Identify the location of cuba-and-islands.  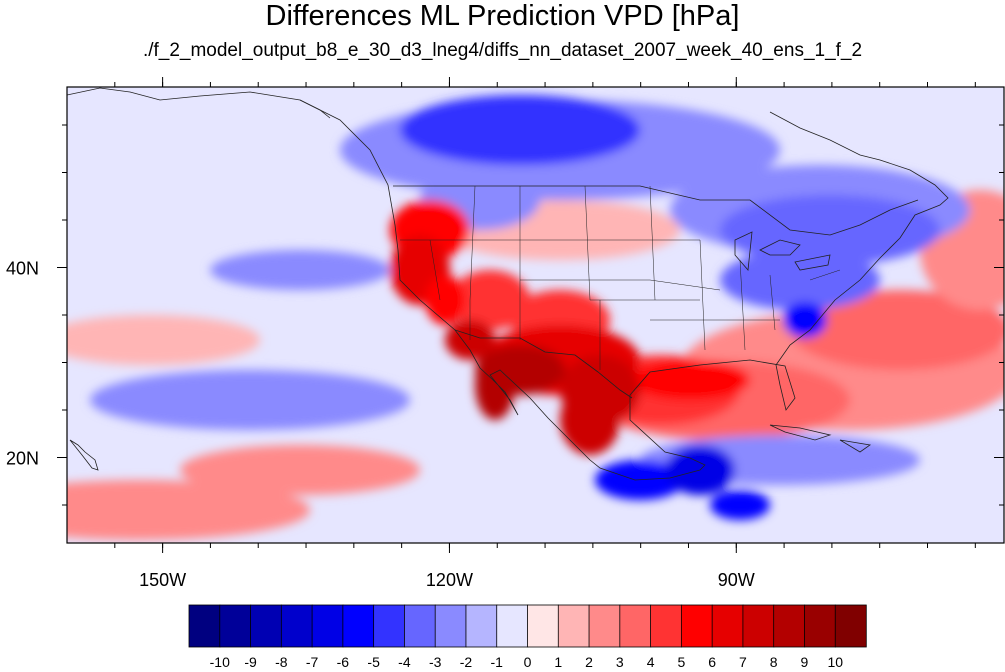
(820, 438).